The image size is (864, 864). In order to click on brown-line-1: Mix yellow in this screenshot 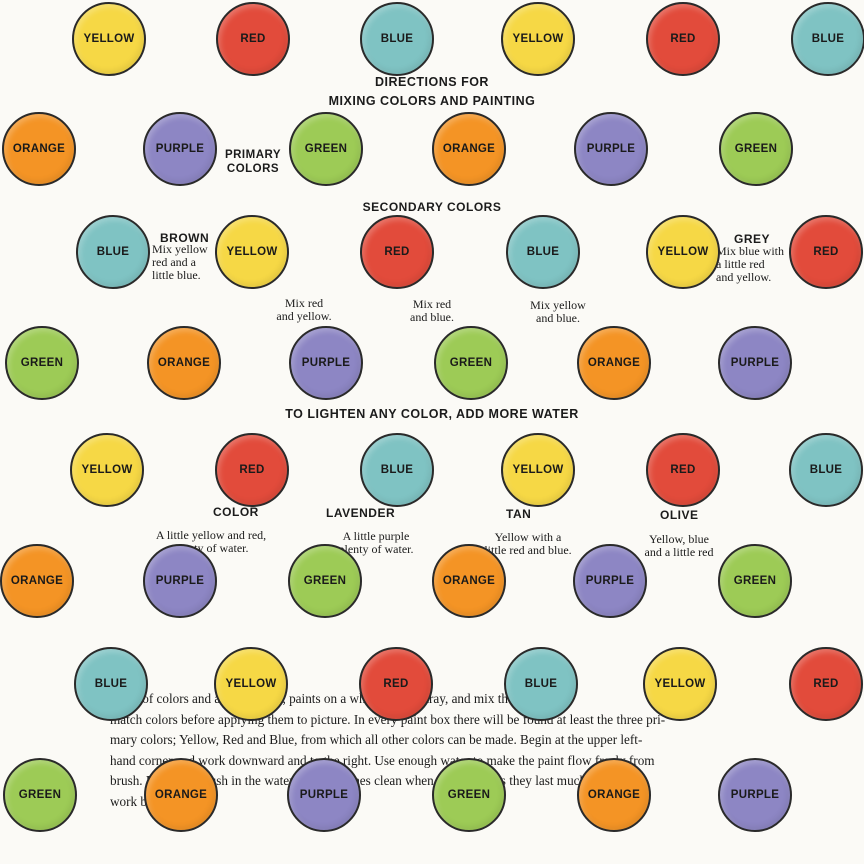, I will do `click(180, 249)`.